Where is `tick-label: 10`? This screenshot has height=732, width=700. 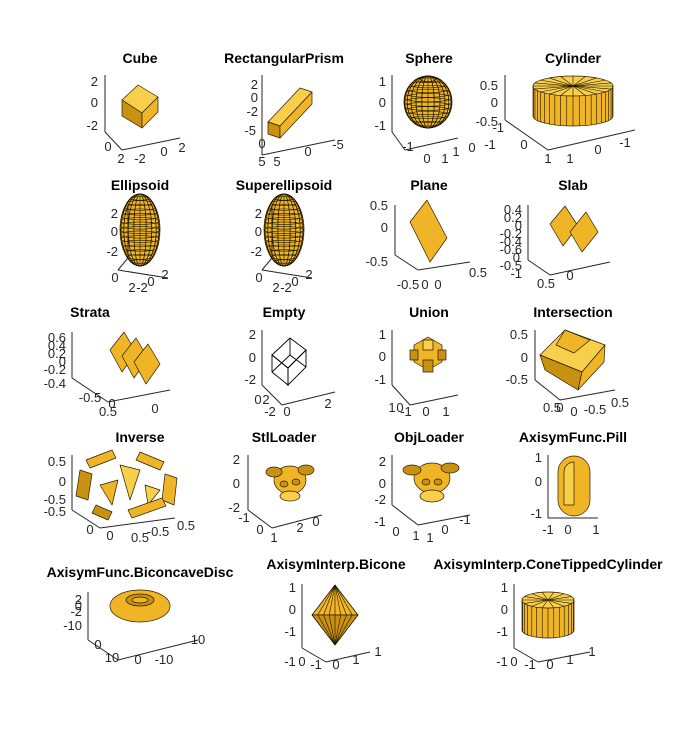
tick-label: 10 is located at coordinates (112, 657).